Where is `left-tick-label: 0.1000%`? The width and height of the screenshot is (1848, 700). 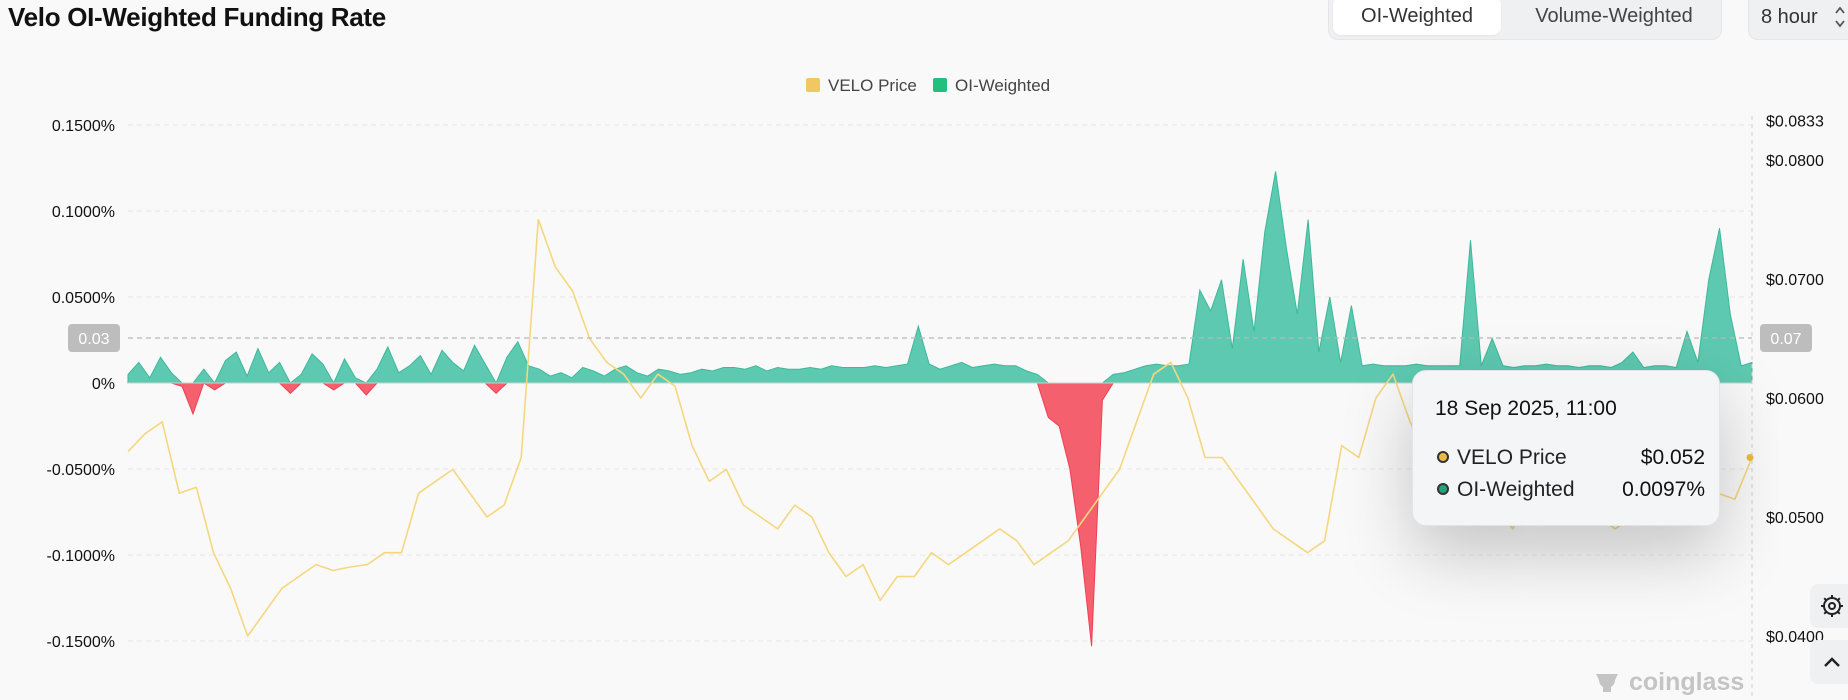 left-tick-label: 0.1000% is located at coordinates (83, 212).